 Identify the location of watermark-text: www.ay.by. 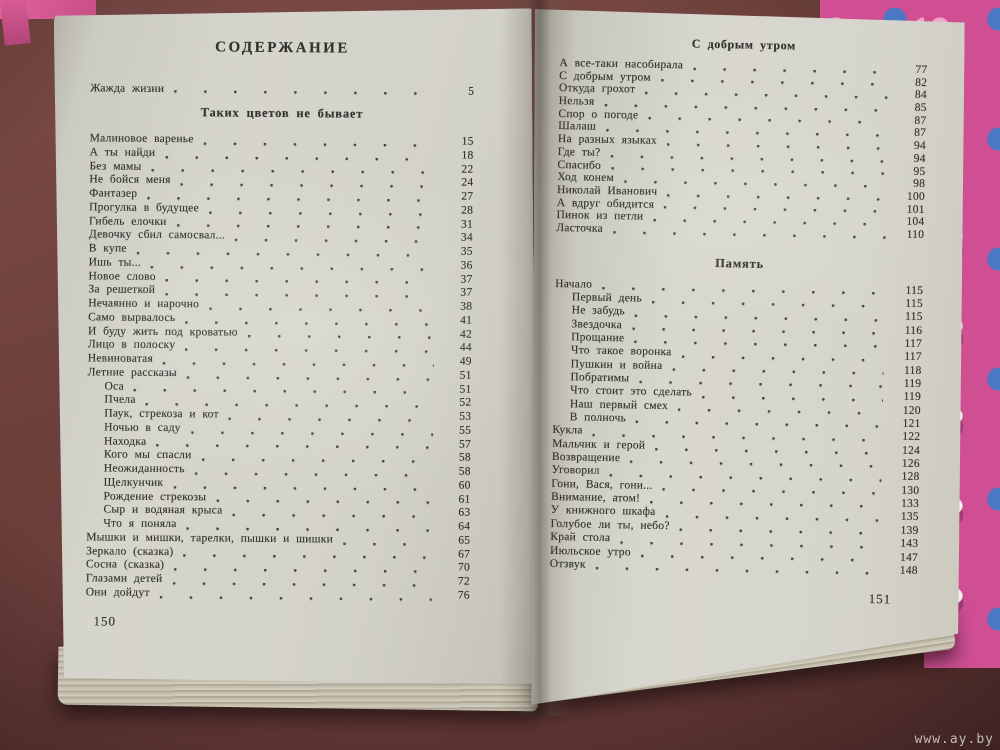
(954, 739).